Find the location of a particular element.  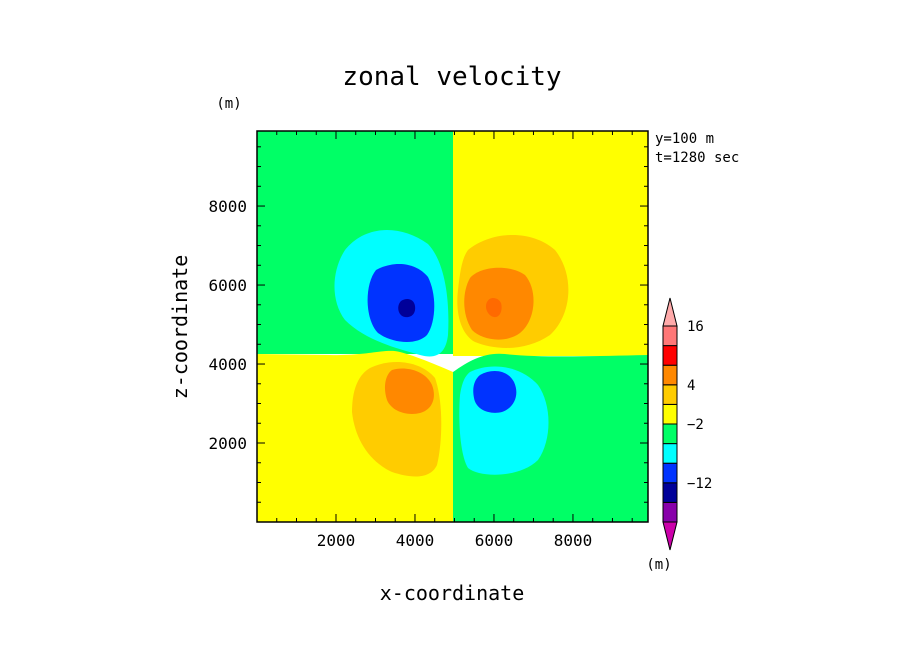

y-unit-label: (m) is located at coordinates (228, 104).